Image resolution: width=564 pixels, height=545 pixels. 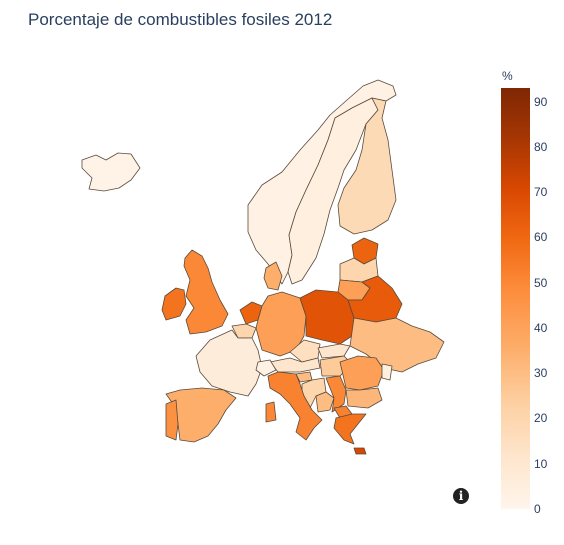 What do you see at coordinates (362, 373) in the screenshot?
I see `region-romania` at bounding box center [362, 373].